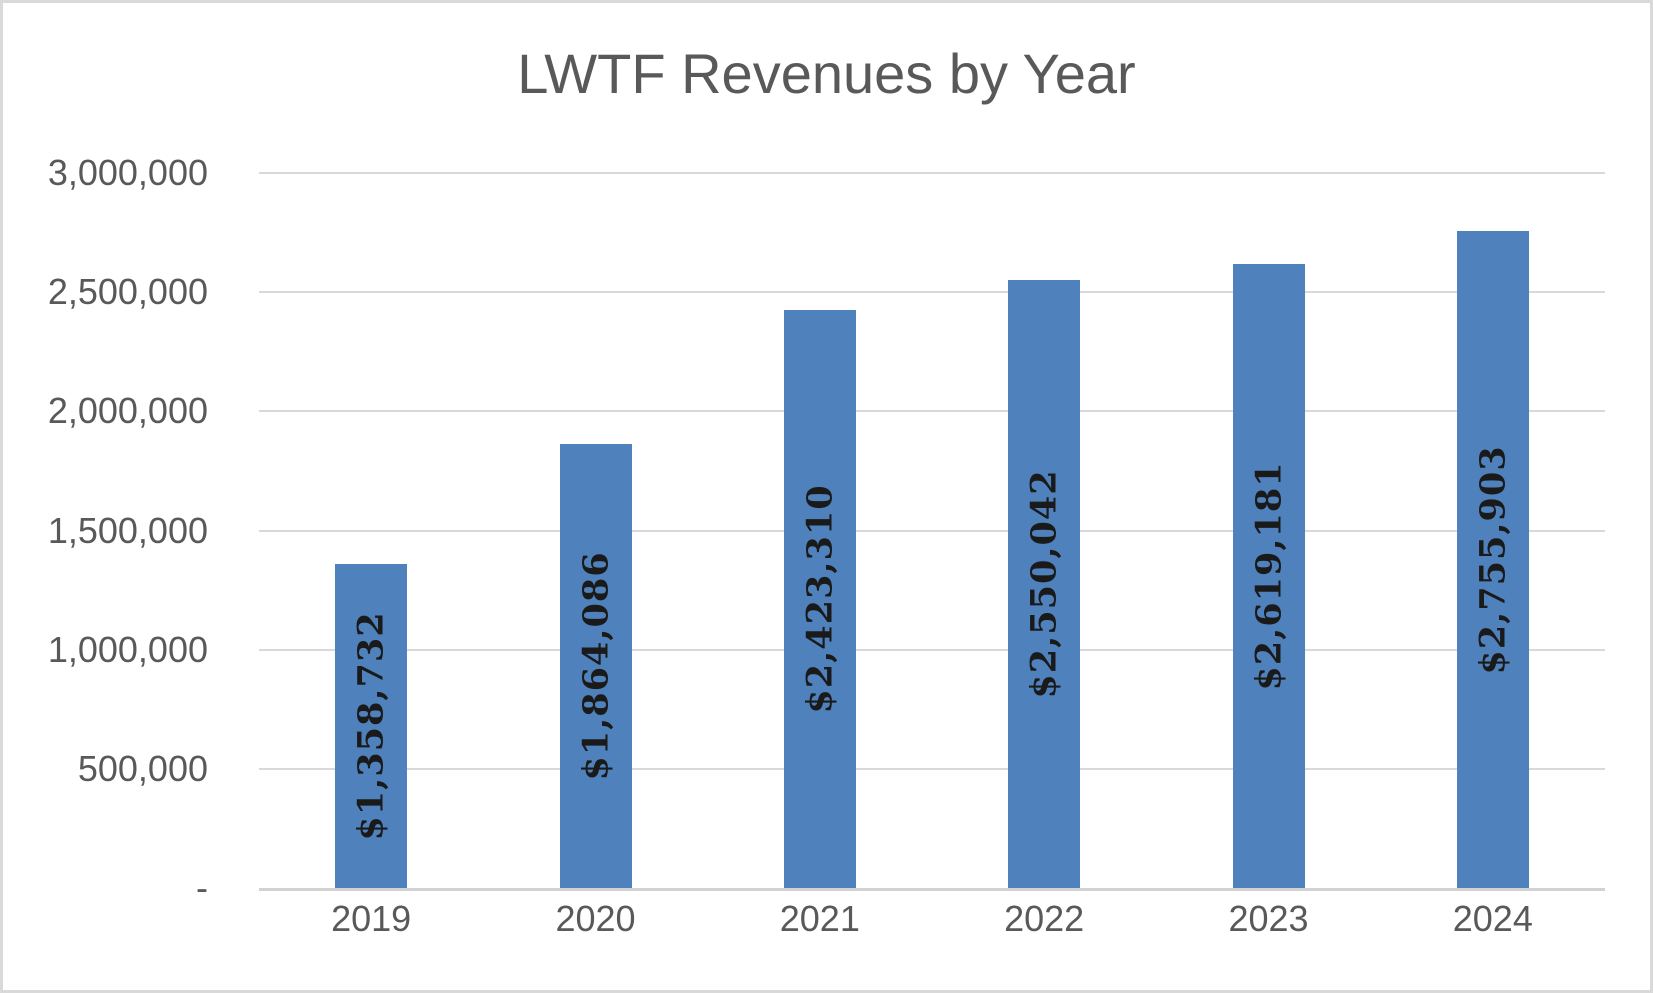 The height and width of the screenshot is (993, 1653). I want to click on bar-2024: $2,755,903, so click(1492, 559).